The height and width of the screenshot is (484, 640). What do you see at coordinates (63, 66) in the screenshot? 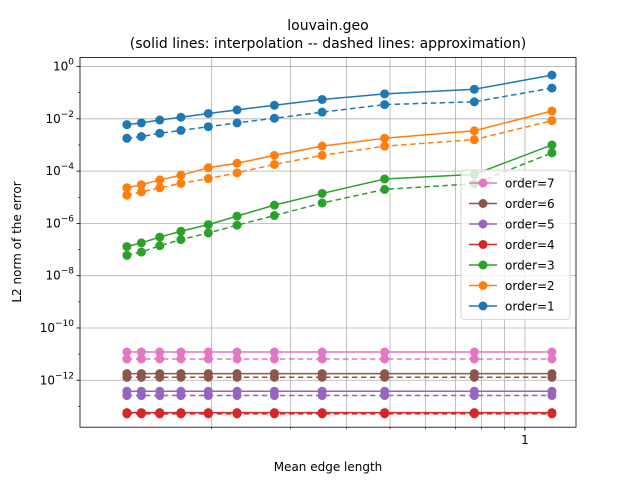
I see `y-tick-label: 10⁰` at bounding box center [63, 66].